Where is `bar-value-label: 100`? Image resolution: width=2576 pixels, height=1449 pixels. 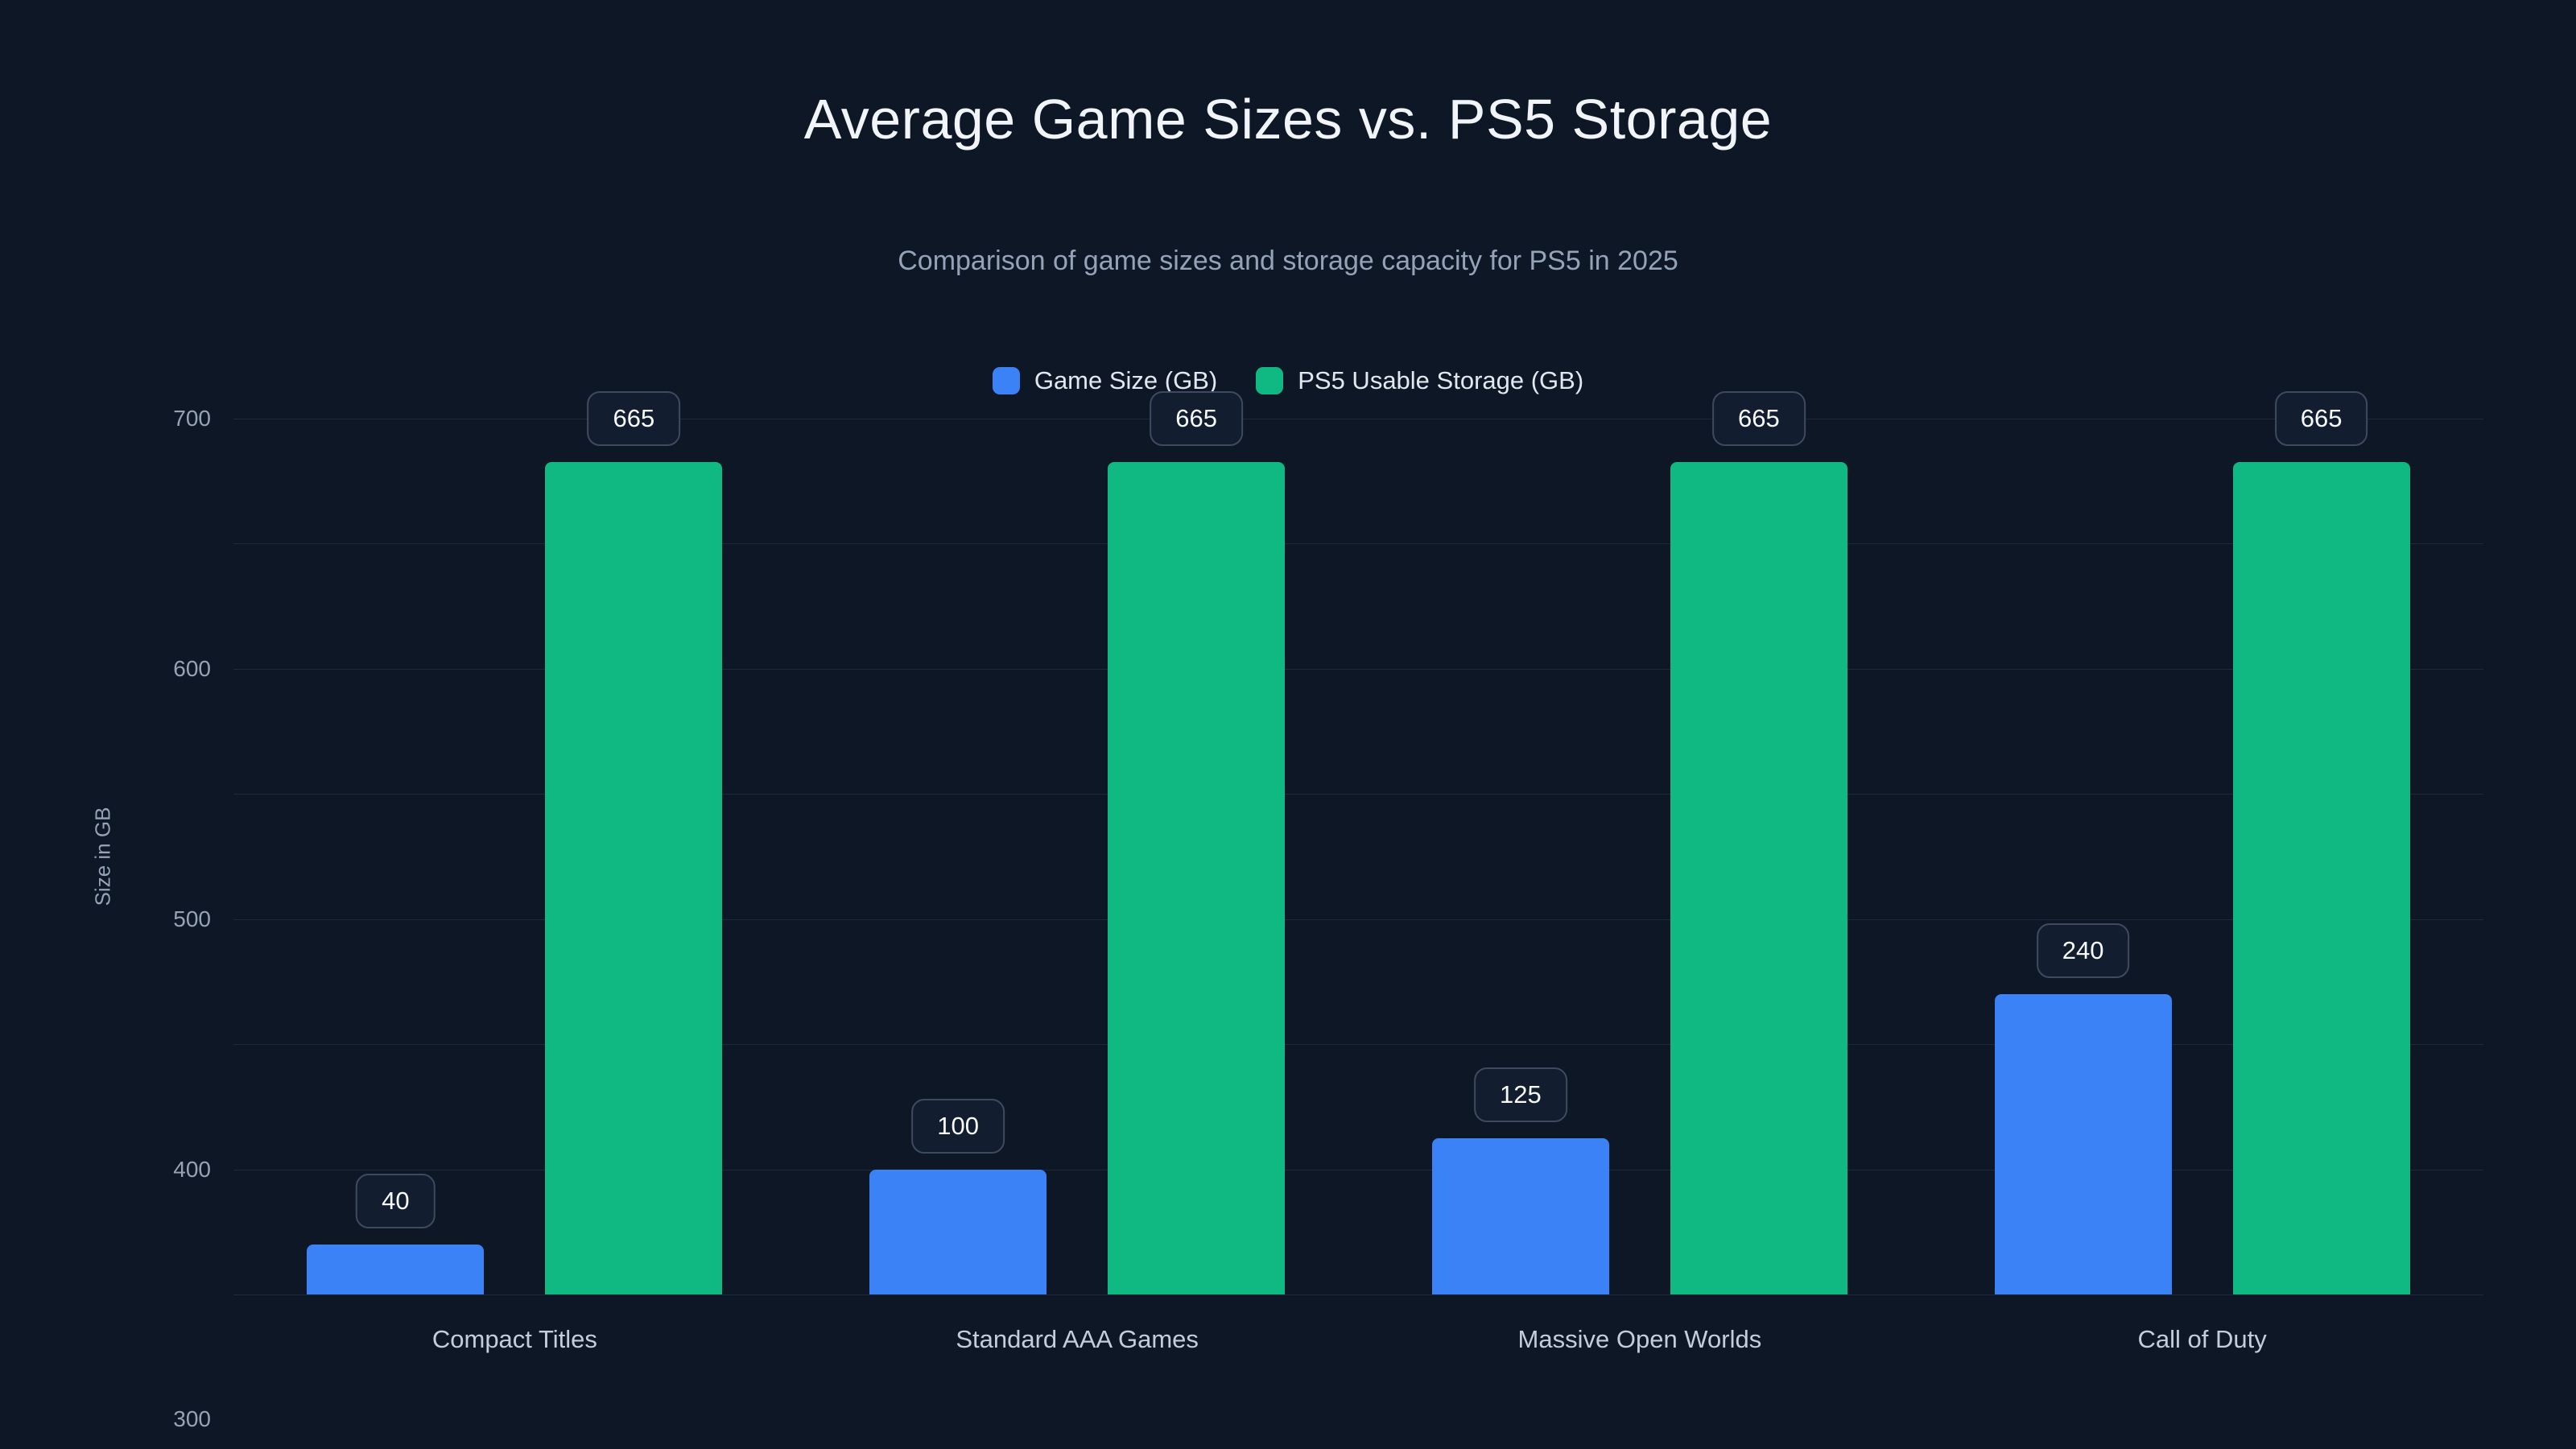
bar-value-label: 100 is located at coordinates (958, 1126).